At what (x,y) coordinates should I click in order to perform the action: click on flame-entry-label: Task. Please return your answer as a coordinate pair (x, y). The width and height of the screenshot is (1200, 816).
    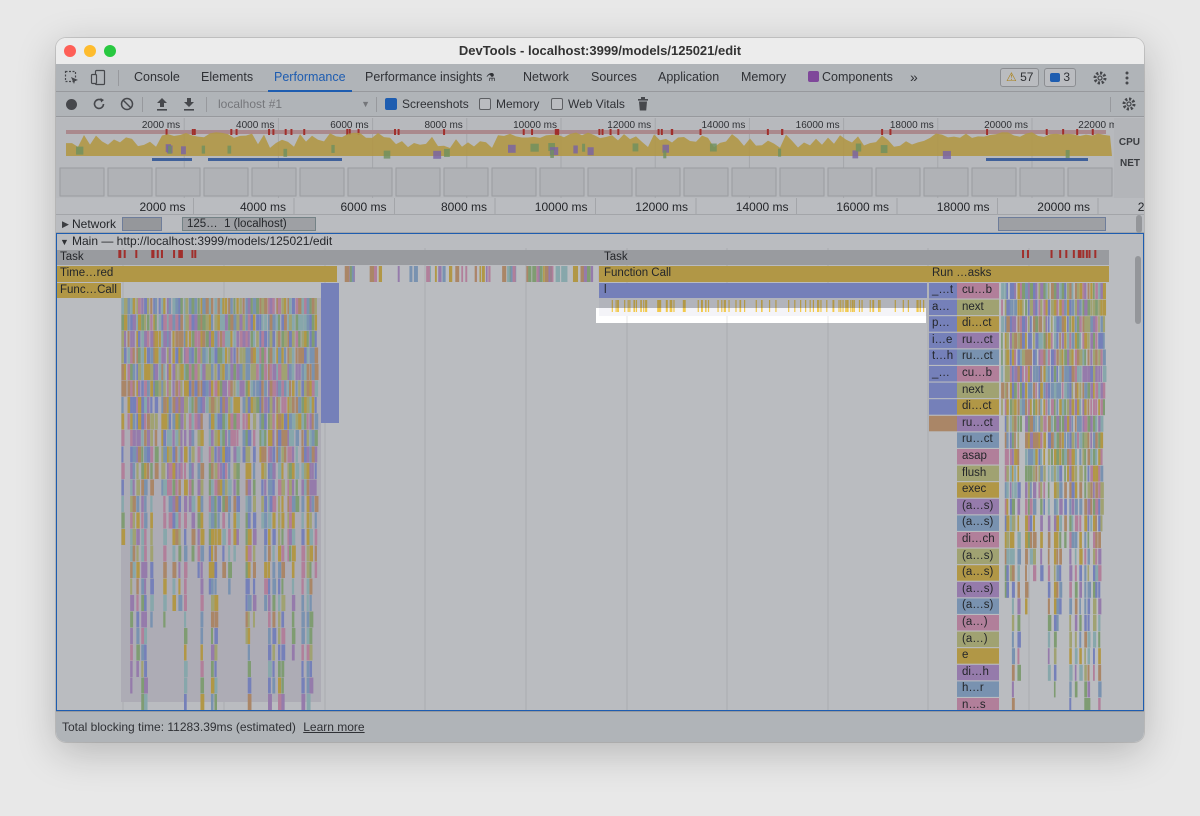
    Looking at the image, I should click on (72, 257).